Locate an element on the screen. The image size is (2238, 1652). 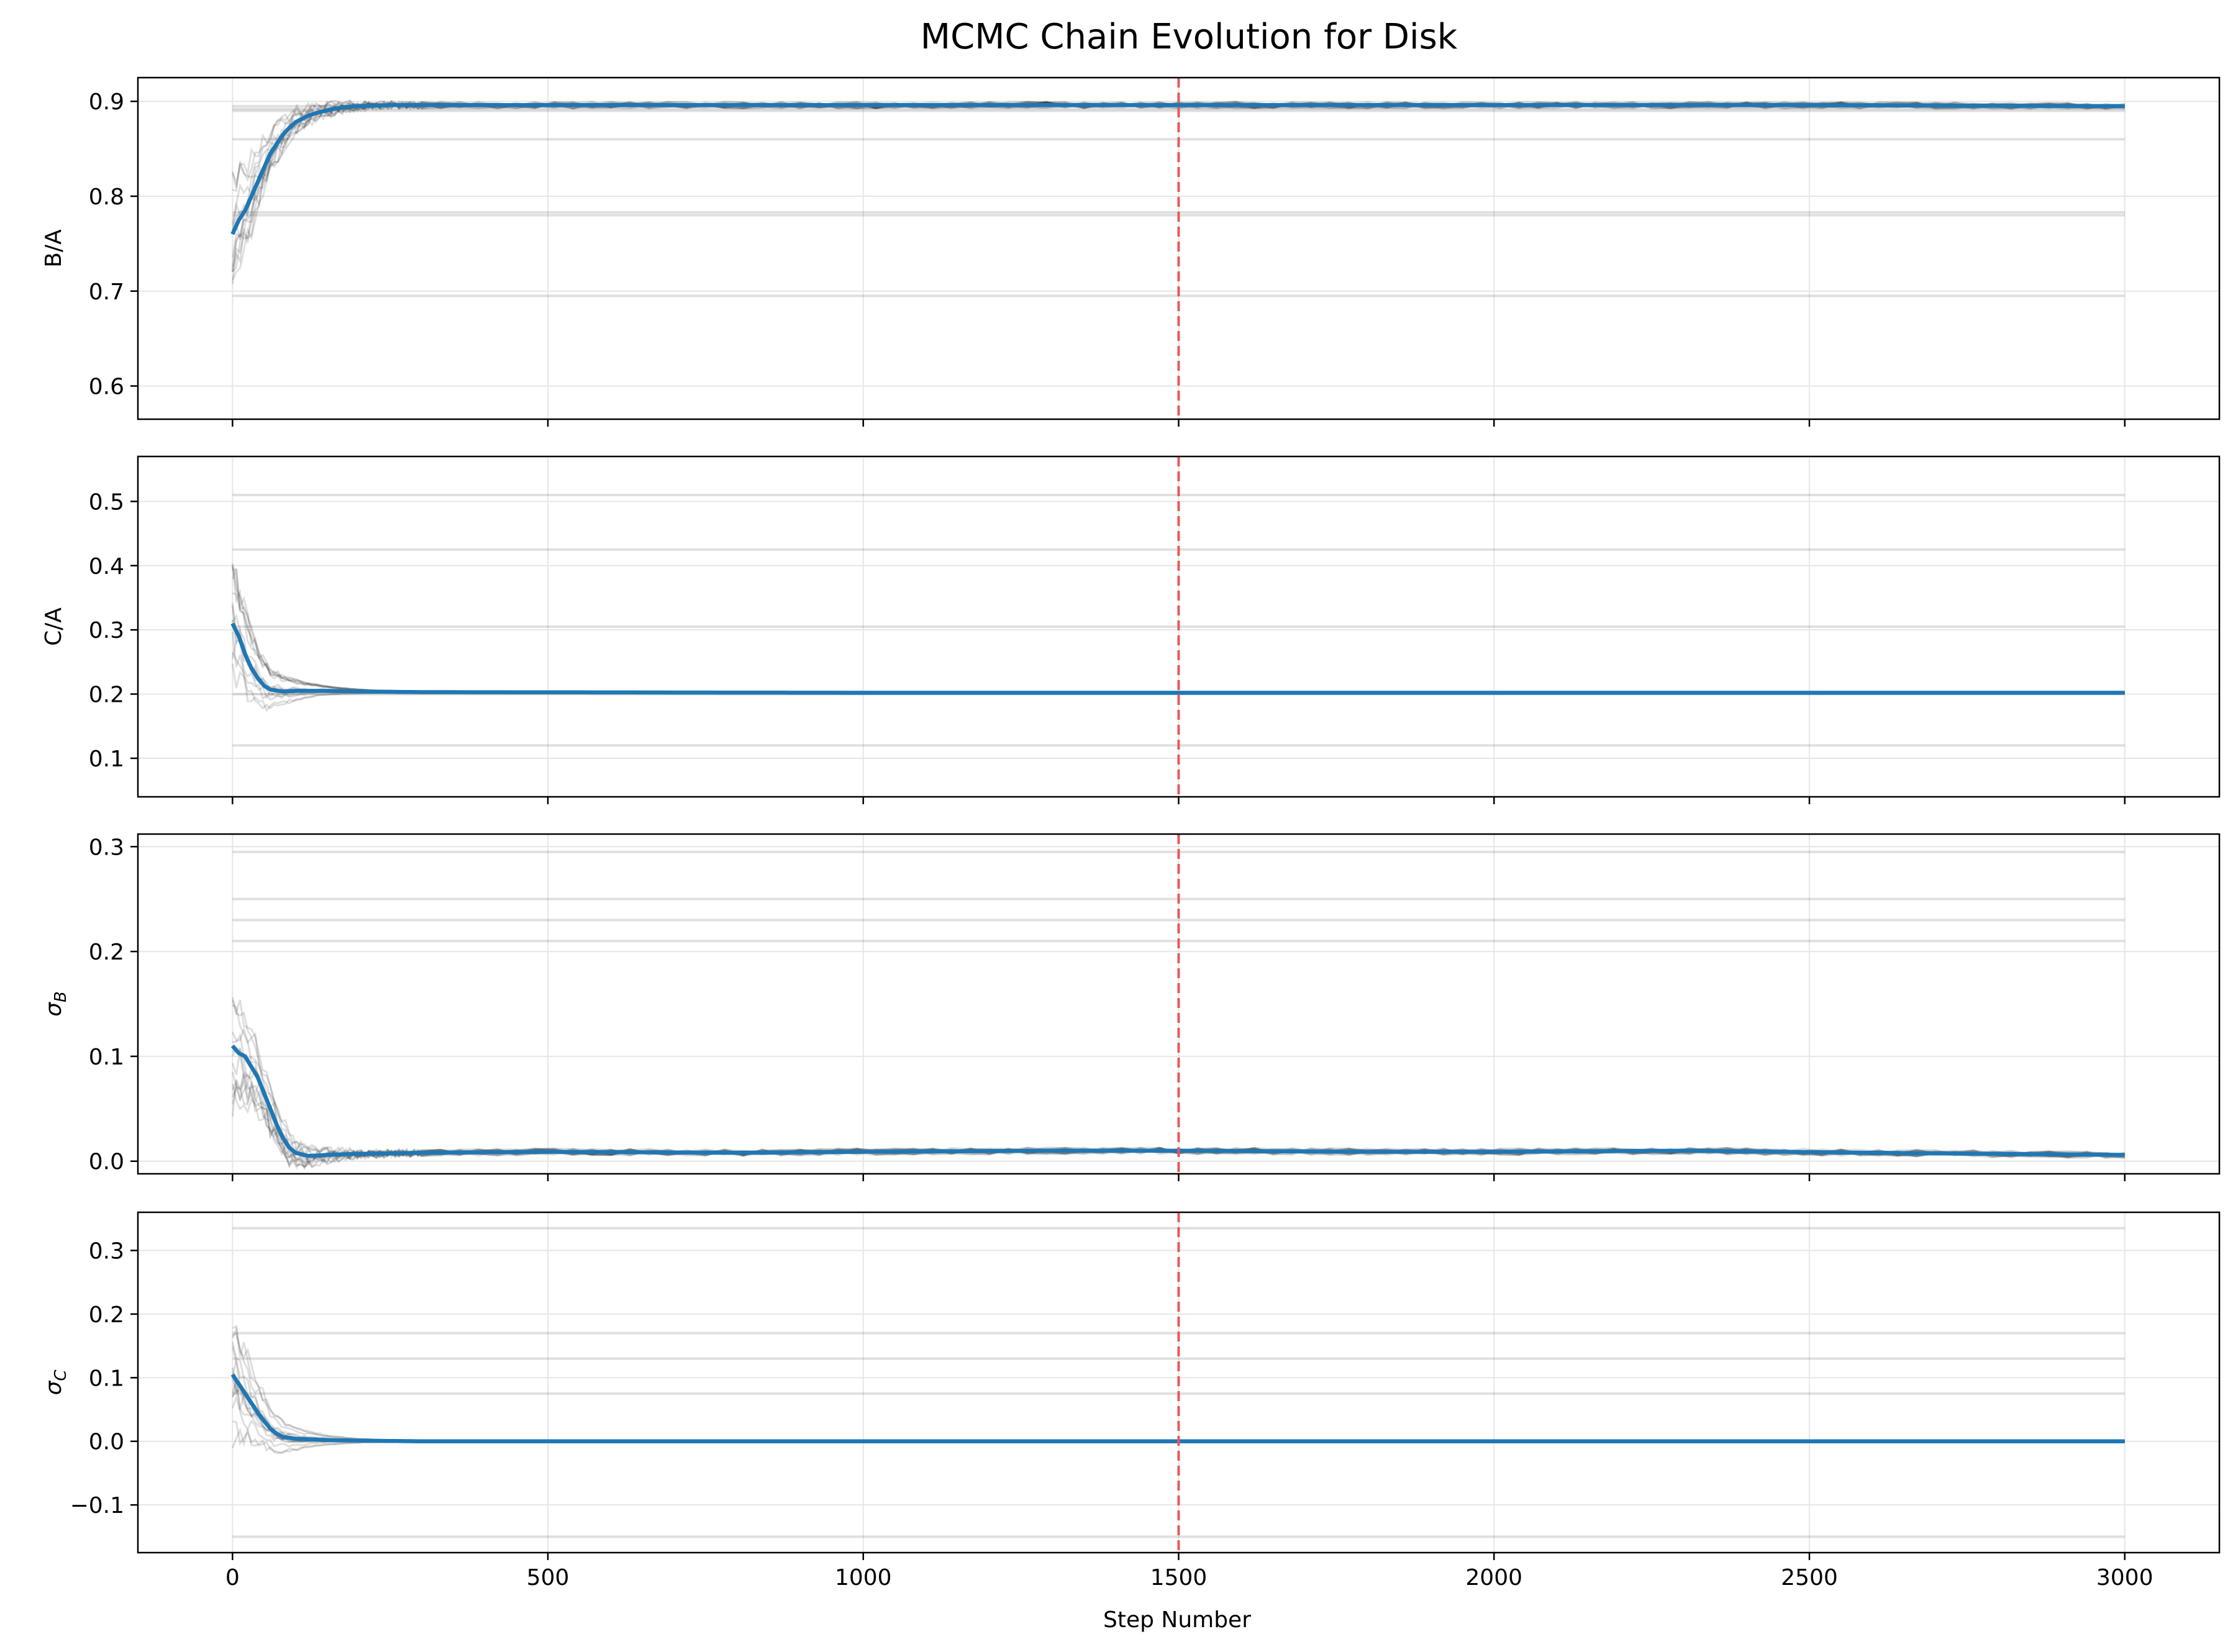
y-tick-label: 0.7 is located at coordinates (106, 292).